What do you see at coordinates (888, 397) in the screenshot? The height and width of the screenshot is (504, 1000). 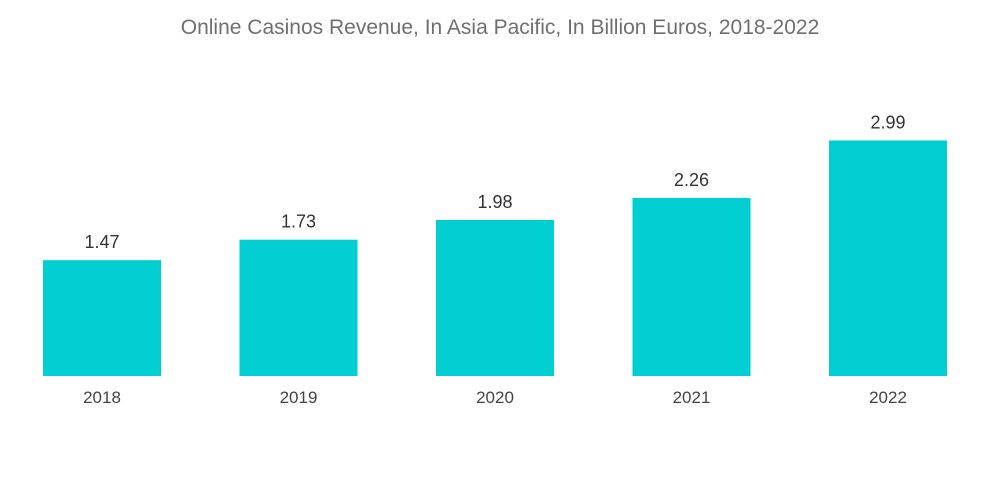 I see `x-tick-label-2022: 2022` at bounding box center [888, 397].